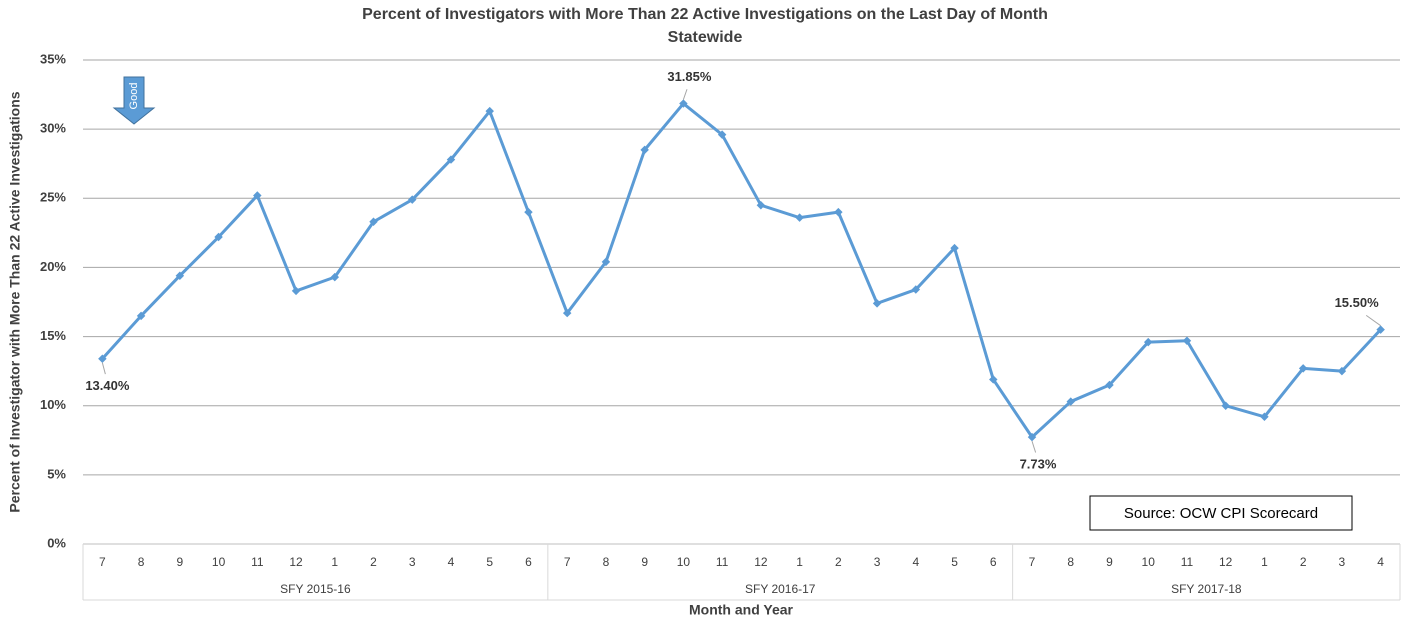 This screenshot has height=622, width=1406. I want to click on group-label: SFY 2017-18, so click(1206, 589).